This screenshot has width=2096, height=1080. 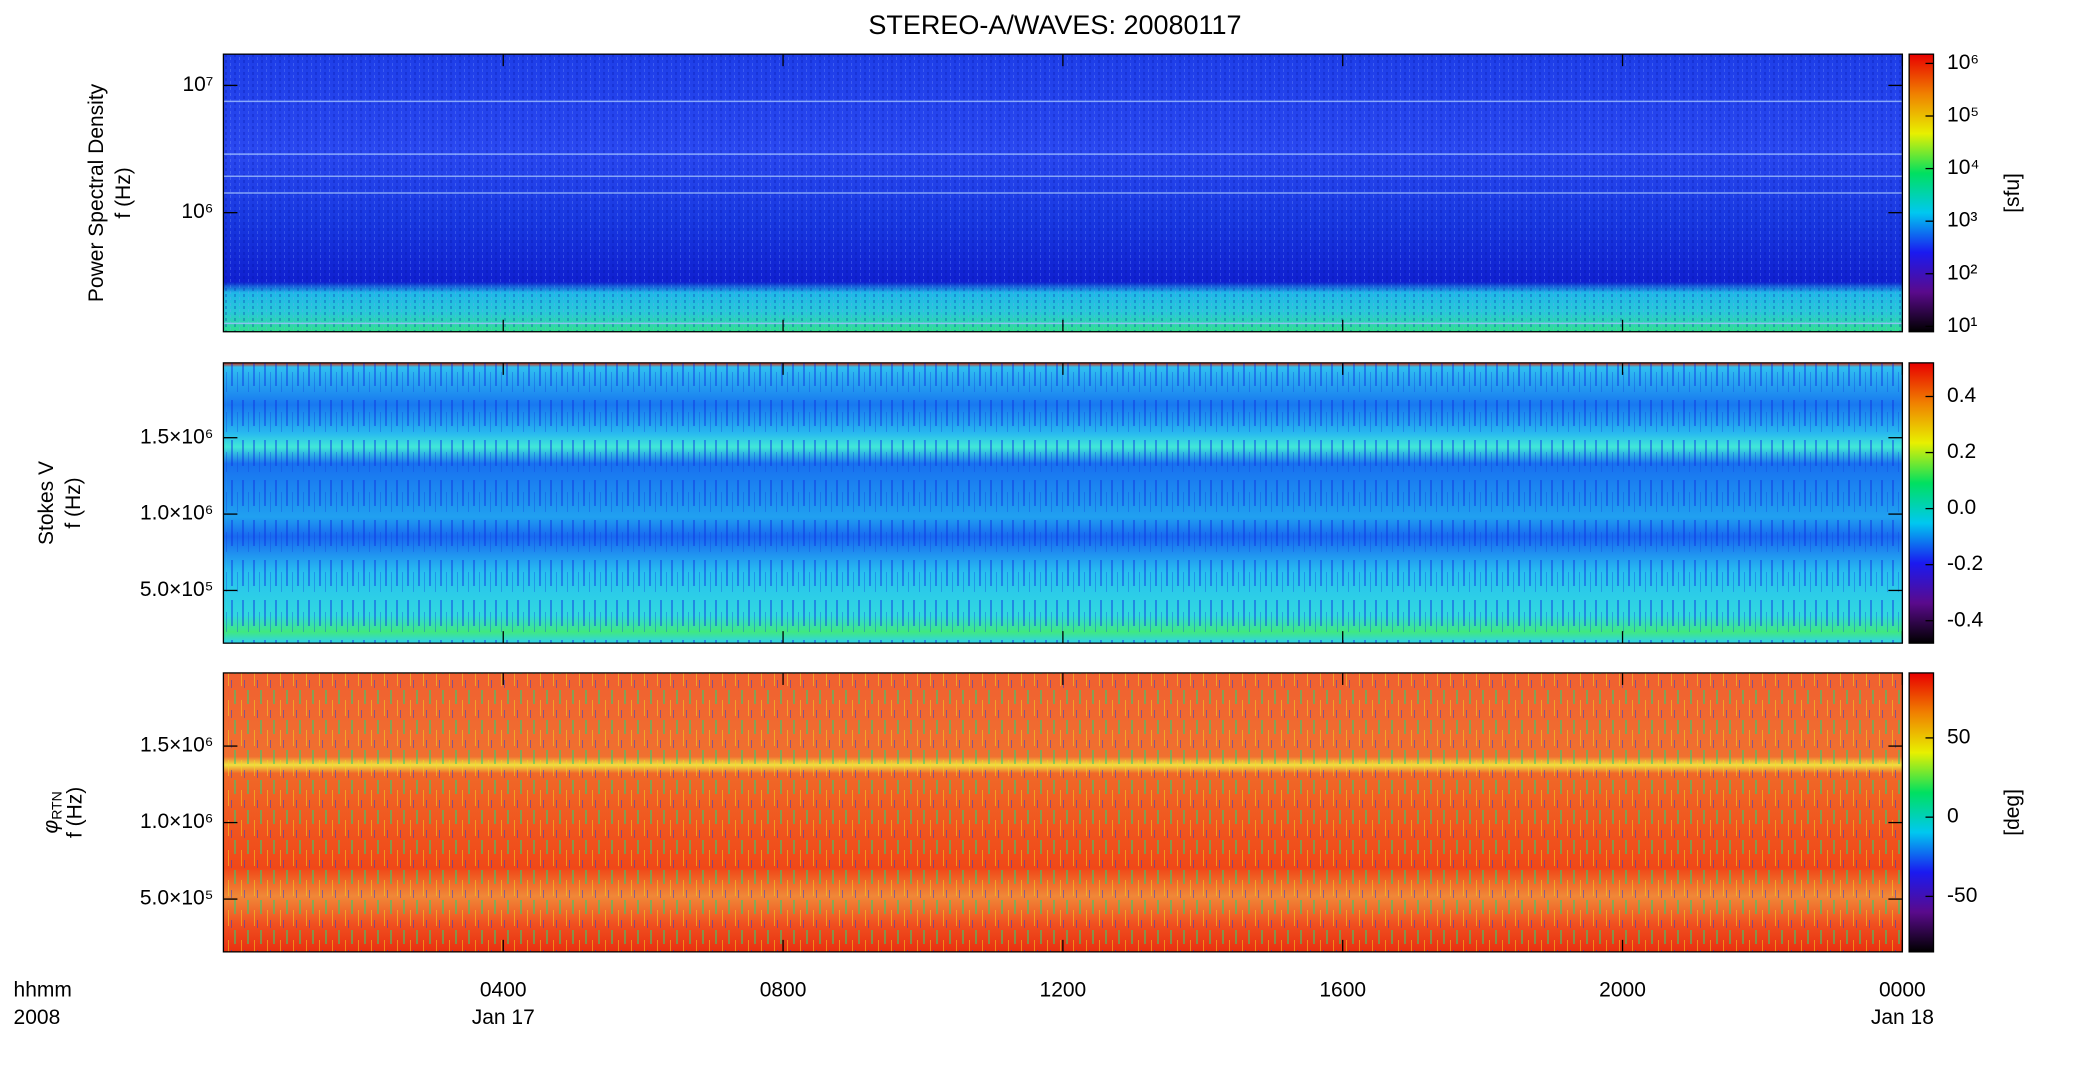 What do you see at coordinates (197, 211) in the screenshot?
I see `y-tick-label: 10⁶` at bounding box center [197, 211].